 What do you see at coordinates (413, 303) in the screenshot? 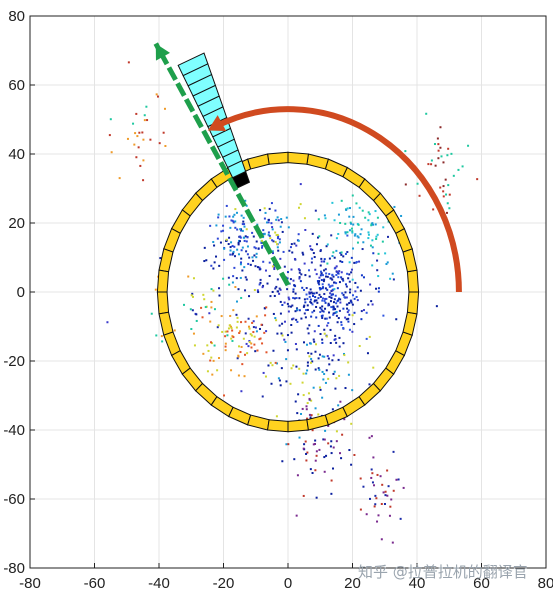
I see `ring-segment` at bounding box center [413, 303].